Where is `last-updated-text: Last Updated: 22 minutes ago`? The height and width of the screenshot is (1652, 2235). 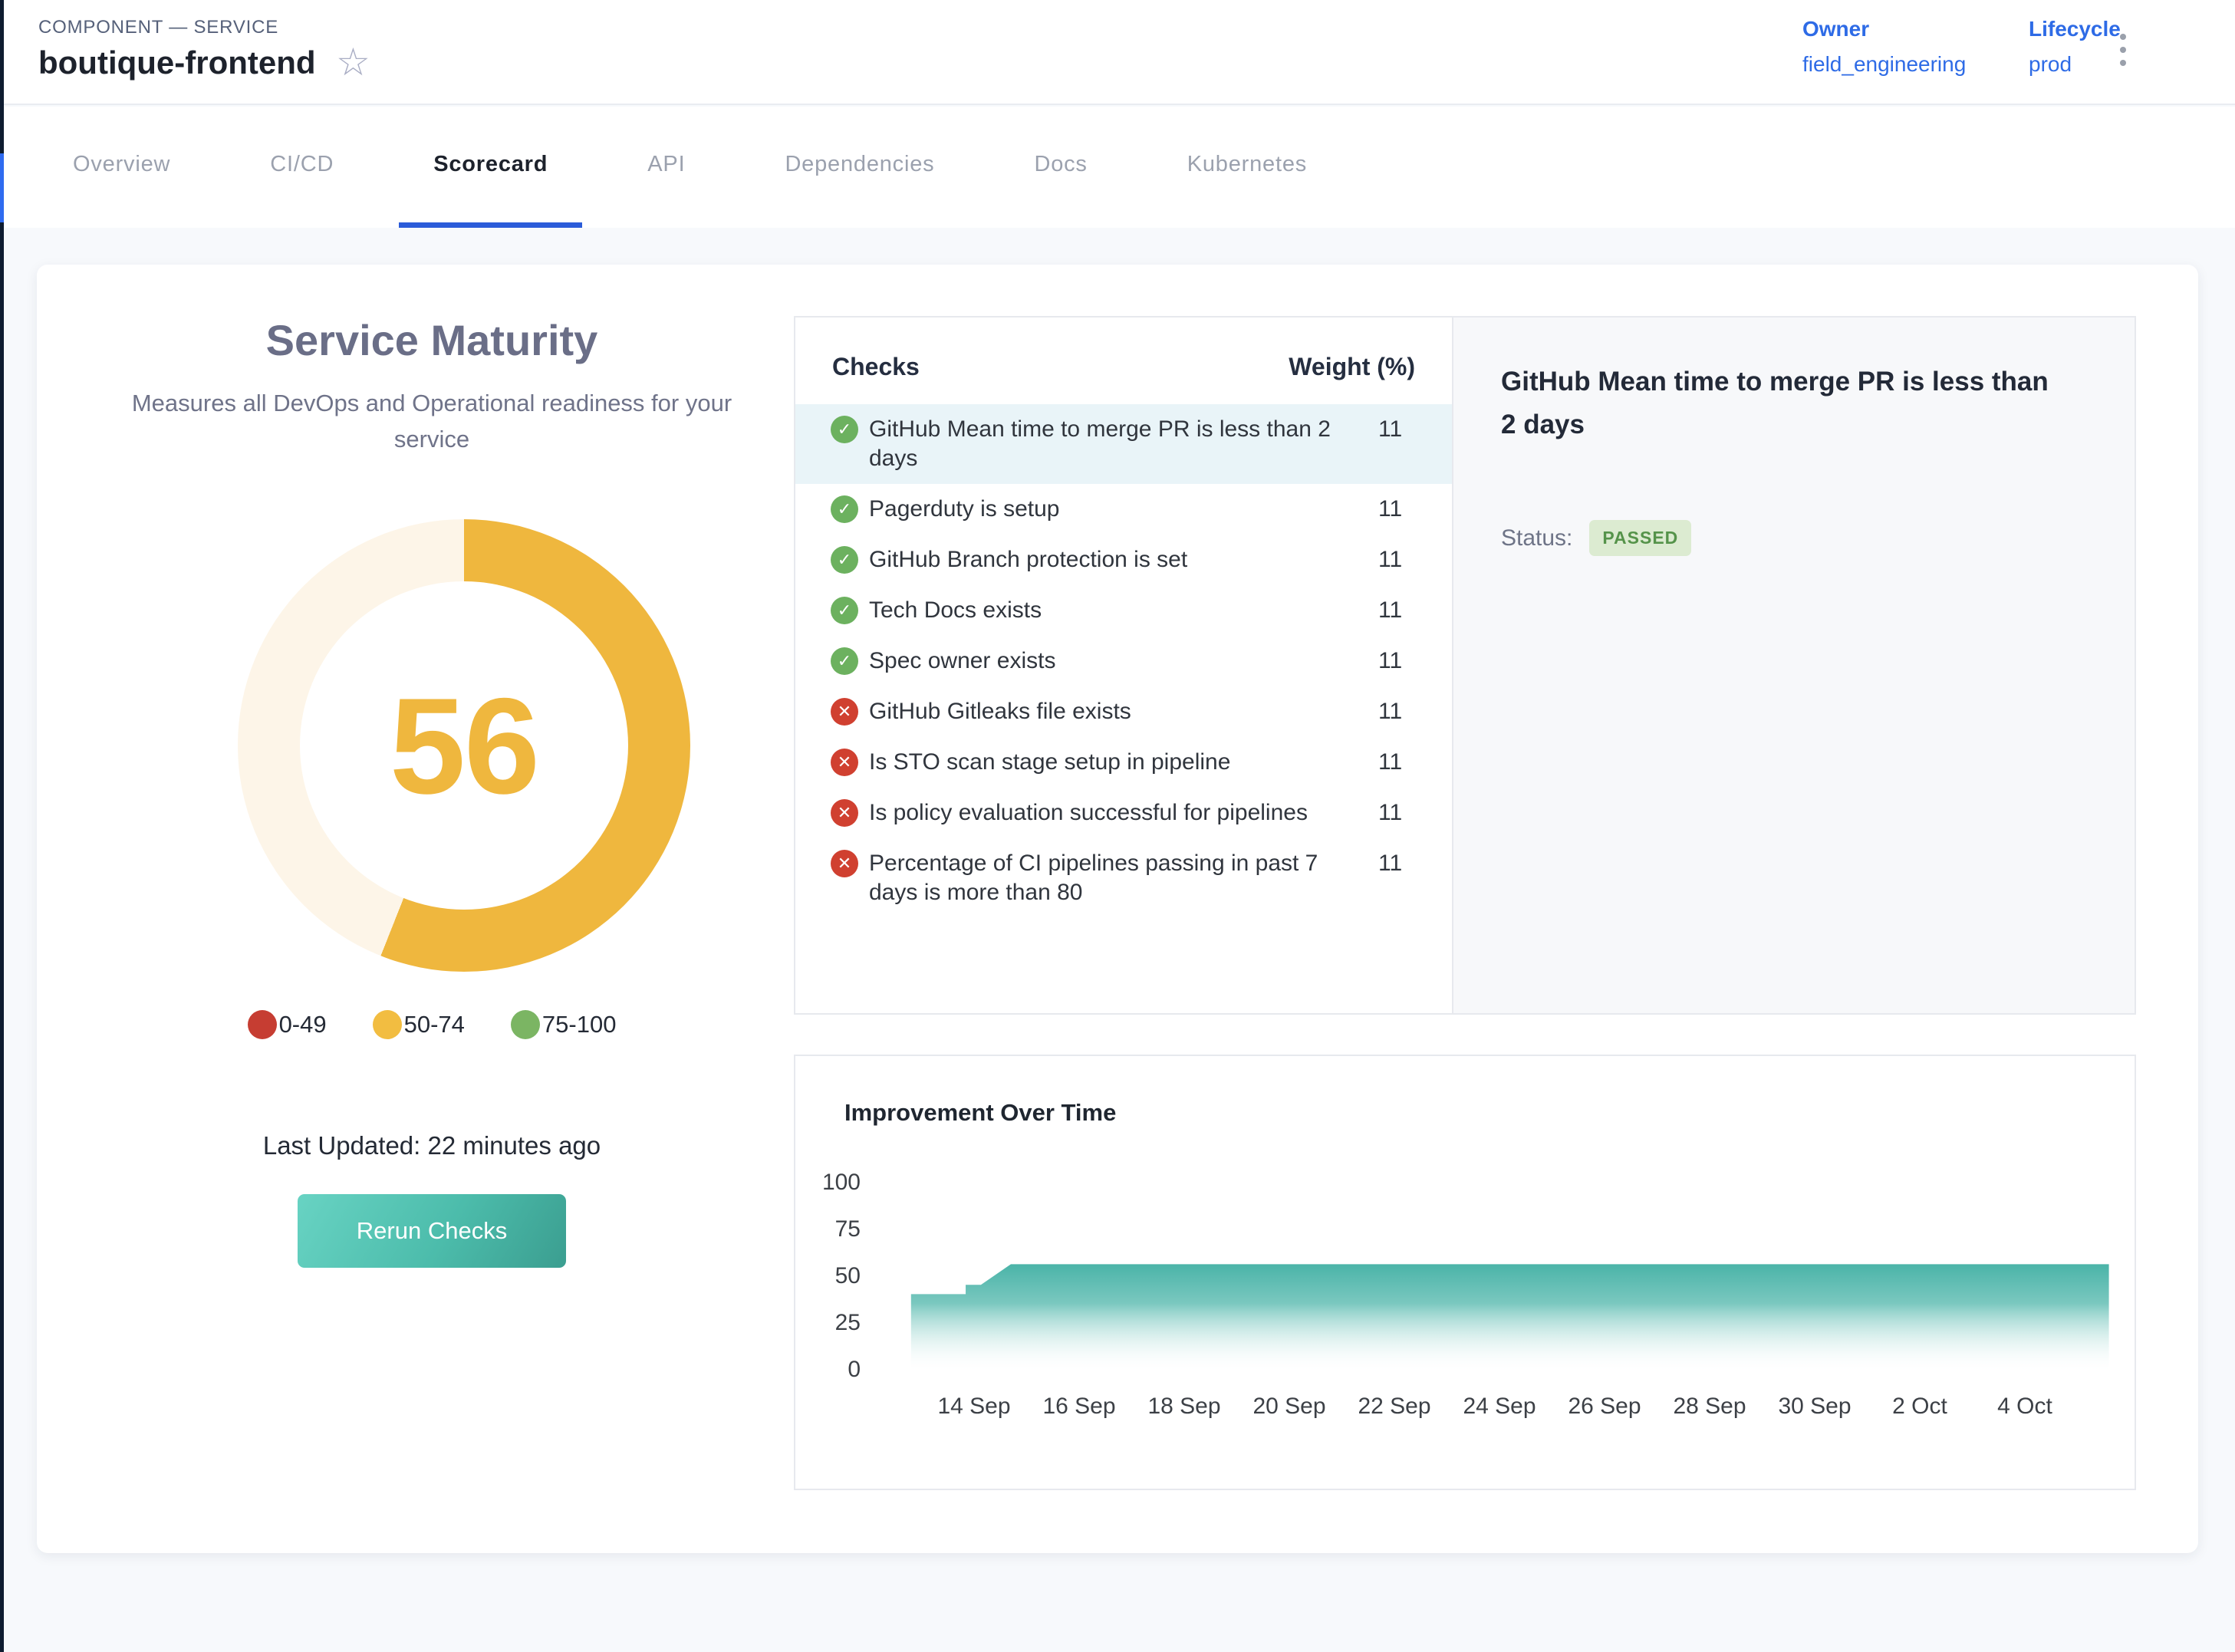 last-updated-text: Last Updated: 22 minutes ago is located at coordinates (431, 1145).